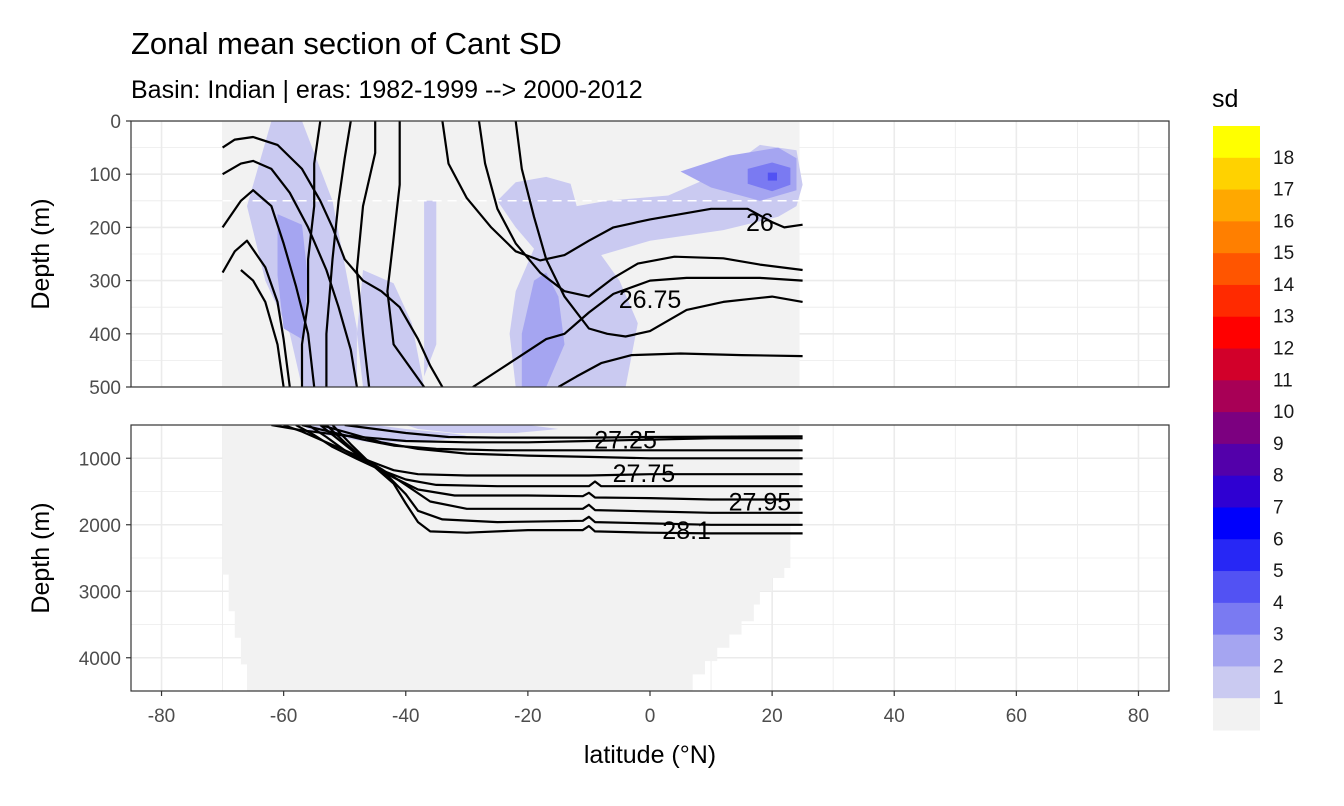 The width and height of the screenshot is (1344, 806). Describe the element at coordinates (1016, 716) in the screenshot. I see `x-tick-label: 60` at that location.